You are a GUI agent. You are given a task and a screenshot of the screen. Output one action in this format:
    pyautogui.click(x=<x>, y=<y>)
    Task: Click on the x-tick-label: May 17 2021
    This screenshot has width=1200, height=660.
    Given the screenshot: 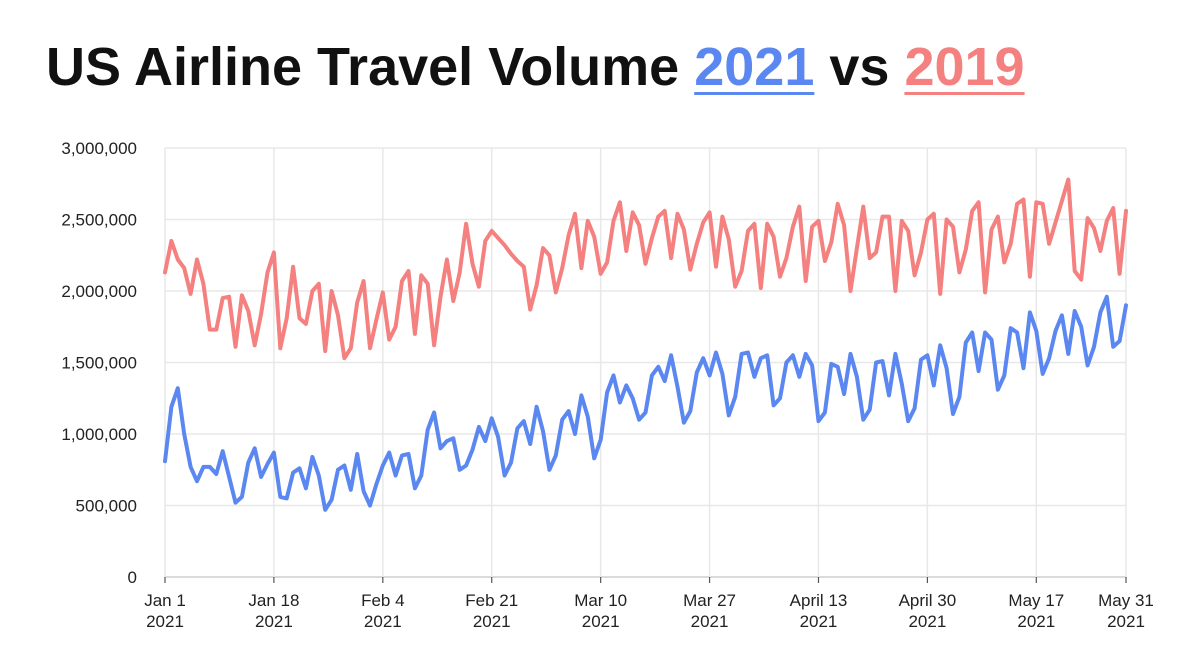 What is the action you would take?
    pyautogui.click(x=1036, y=611)
    